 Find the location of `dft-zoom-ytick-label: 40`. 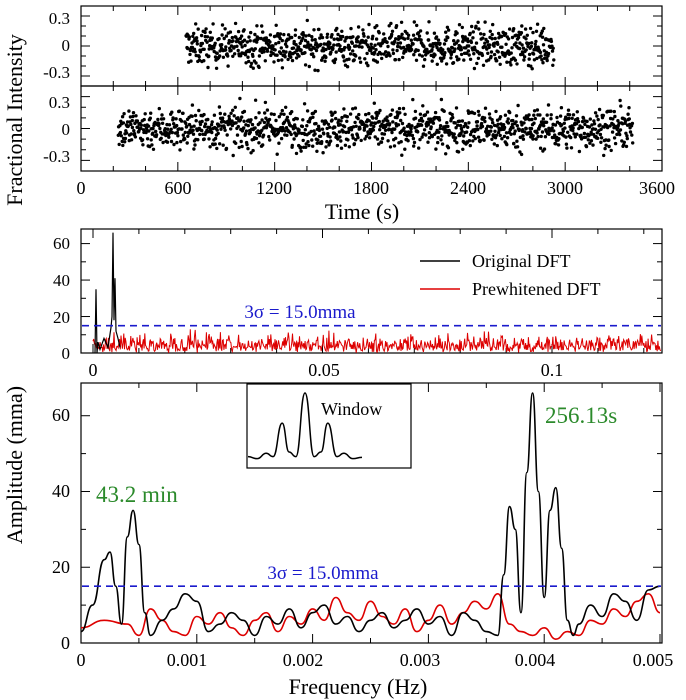

dft-zoom-ytick-label: 40 is located at coordinates (61, 491).